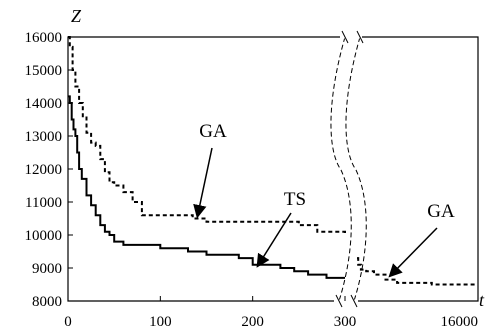  What do you see at coordinates (252, 322) in the screenshot?
I see `x-tick-label: 200` at bounding box center [252, 322].